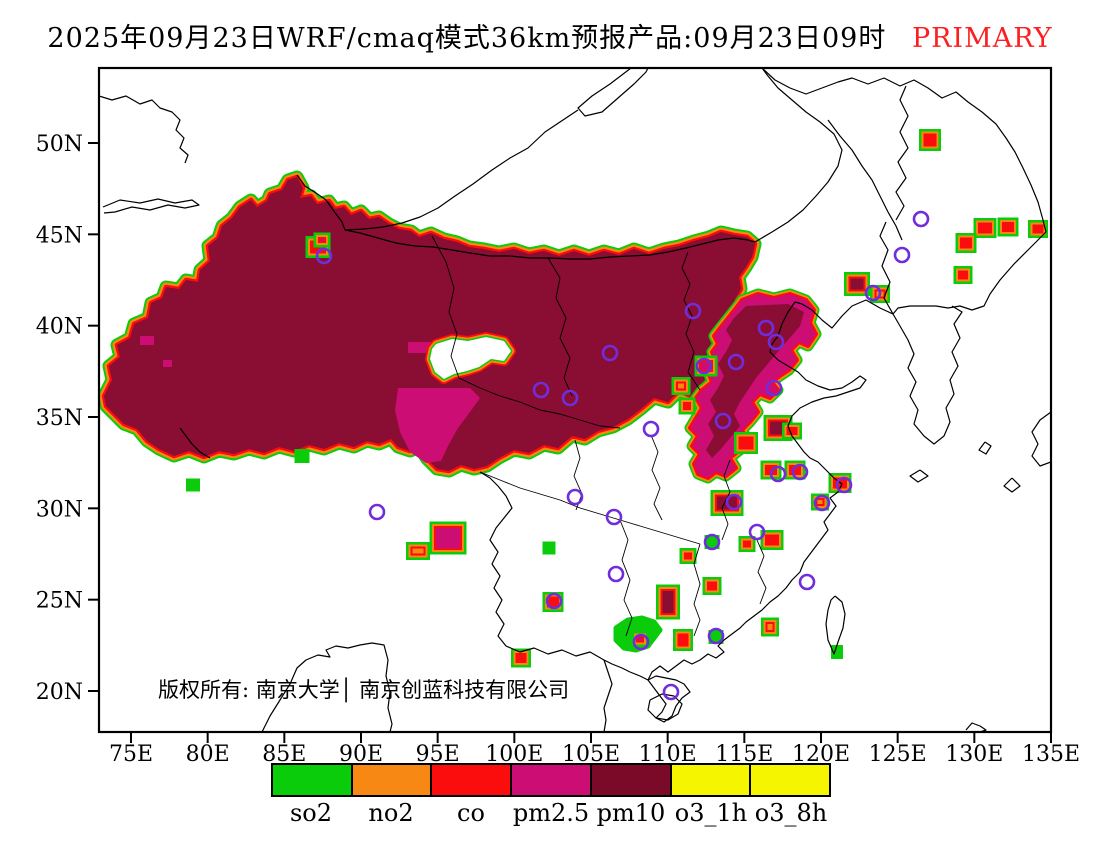 The width and height of the screenshot is (1100, 850). Describe the element at coordinates (668, 754) in the screenshot. I see `x-axis-tick-label: 110E` at that location.